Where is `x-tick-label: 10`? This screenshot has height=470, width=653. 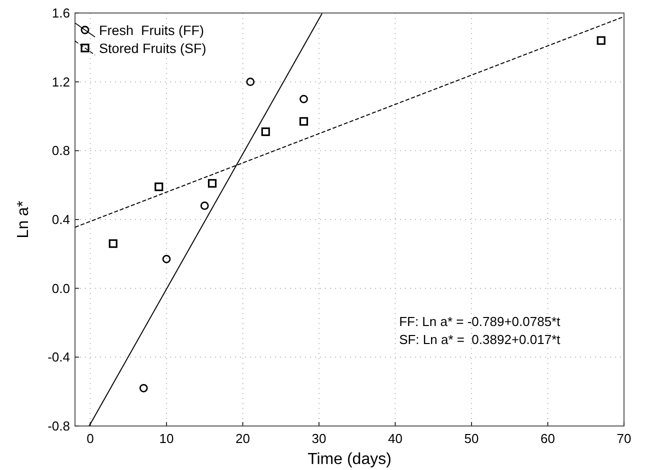
x-tick-label: 10 is located at coordinates (166, 438).